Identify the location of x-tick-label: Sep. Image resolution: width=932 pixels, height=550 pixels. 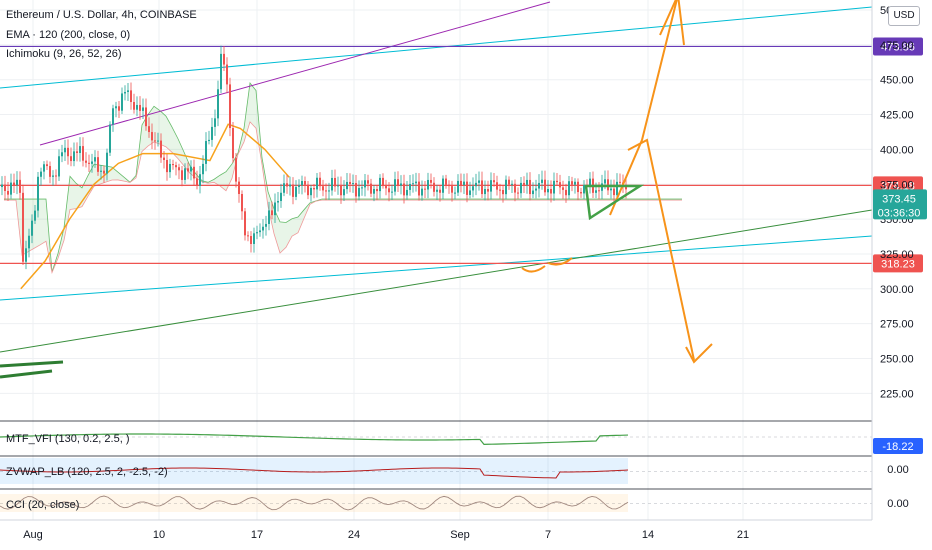
(460, 535).